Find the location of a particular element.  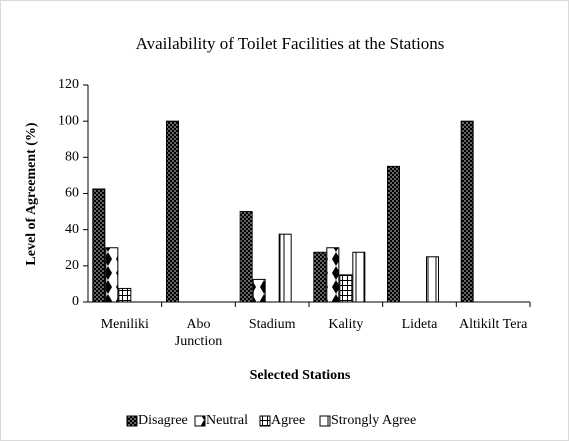

y-tick-label: 80 is located at coordinates (72, 157).